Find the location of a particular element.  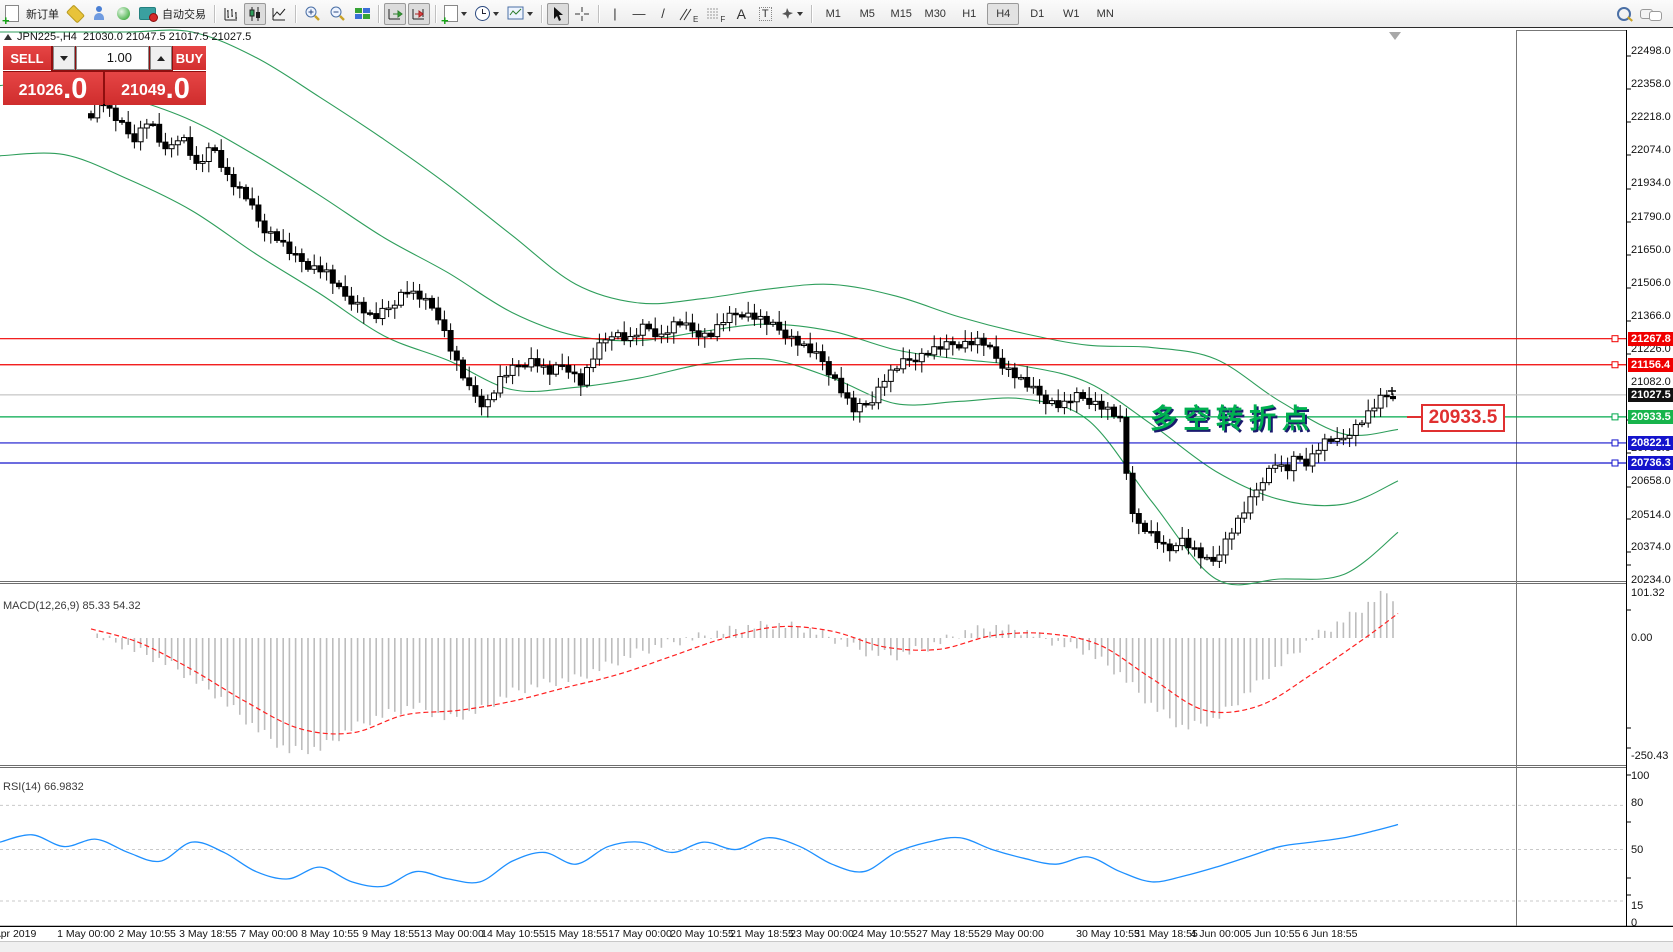

fibonacci-tool: F is located at coordinates (715, 14).